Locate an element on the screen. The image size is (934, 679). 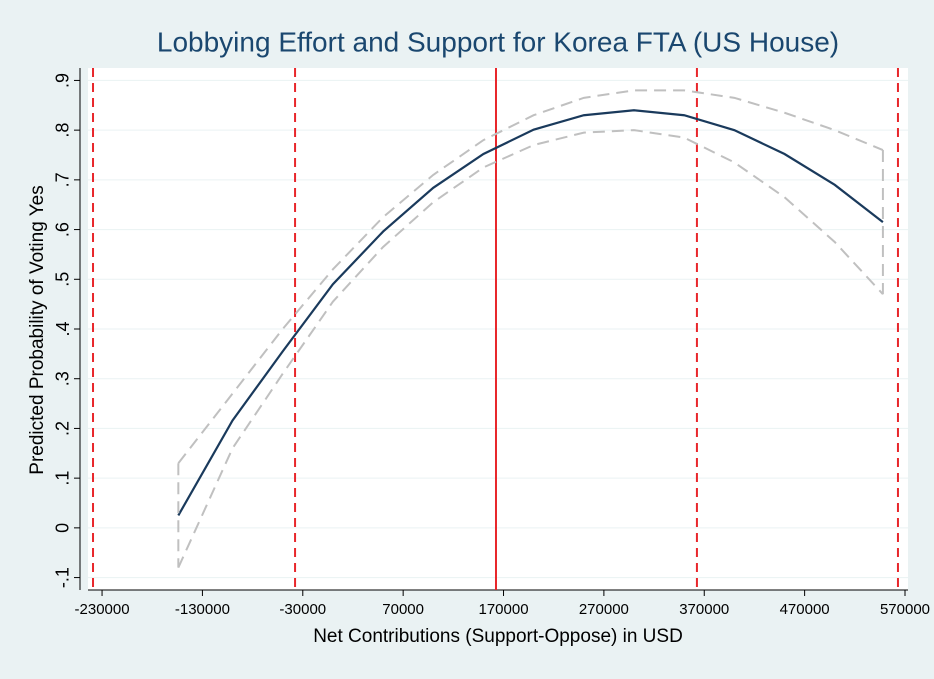
y-tick-label: .4 is located at coordinates (63, 328).